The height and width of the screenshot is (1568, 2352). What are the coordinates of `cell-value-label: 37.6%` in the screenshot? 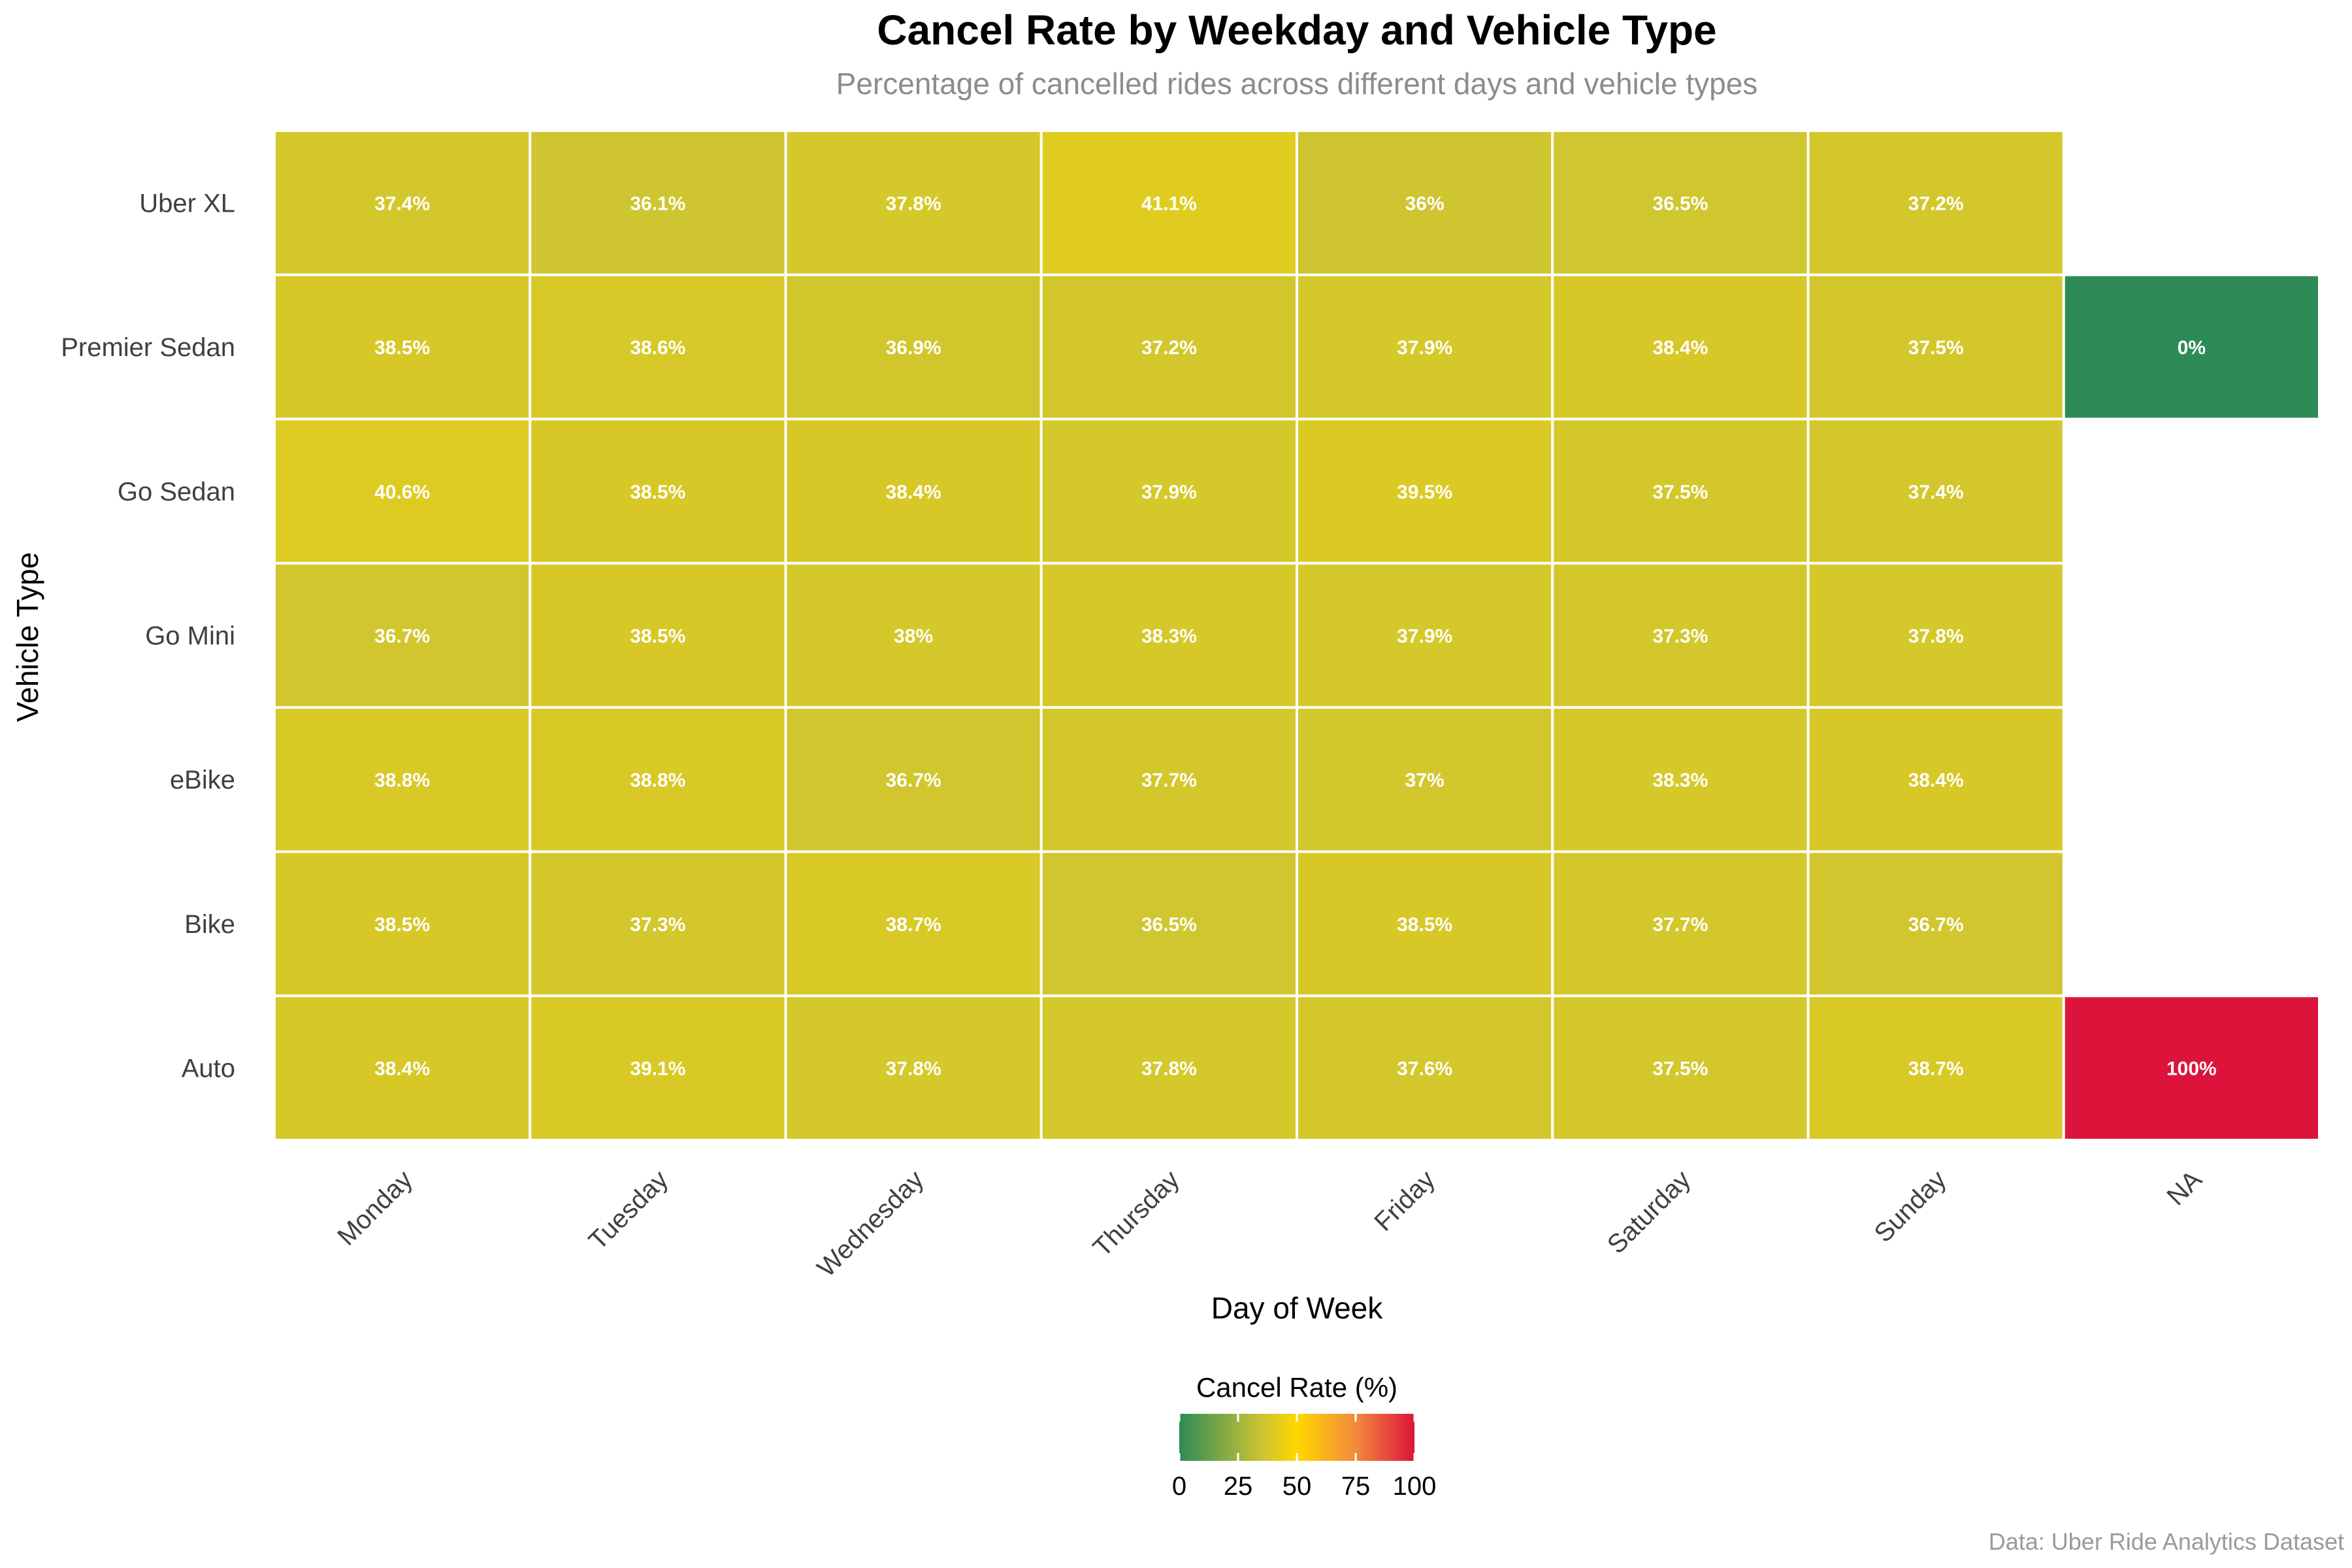 It's located at (1424, 1069).